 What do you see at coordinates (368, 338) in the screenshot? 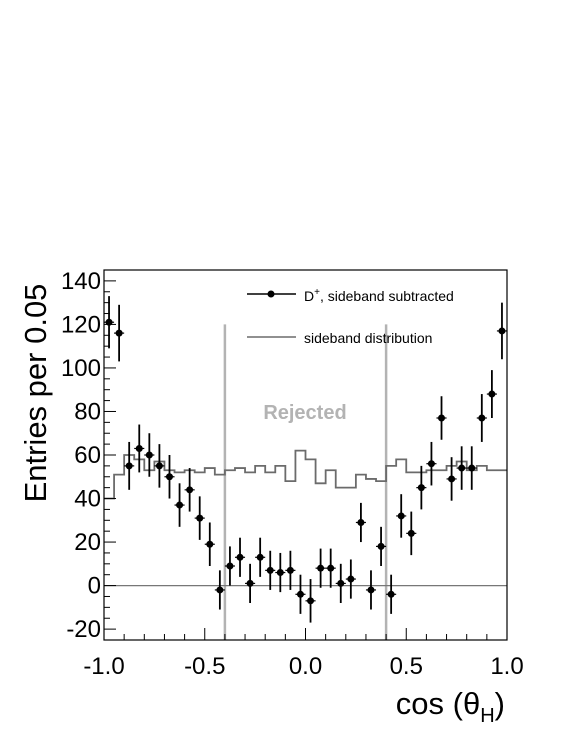
I see `legend-step-label: sideband distribution` at bounding box center [368, 338].